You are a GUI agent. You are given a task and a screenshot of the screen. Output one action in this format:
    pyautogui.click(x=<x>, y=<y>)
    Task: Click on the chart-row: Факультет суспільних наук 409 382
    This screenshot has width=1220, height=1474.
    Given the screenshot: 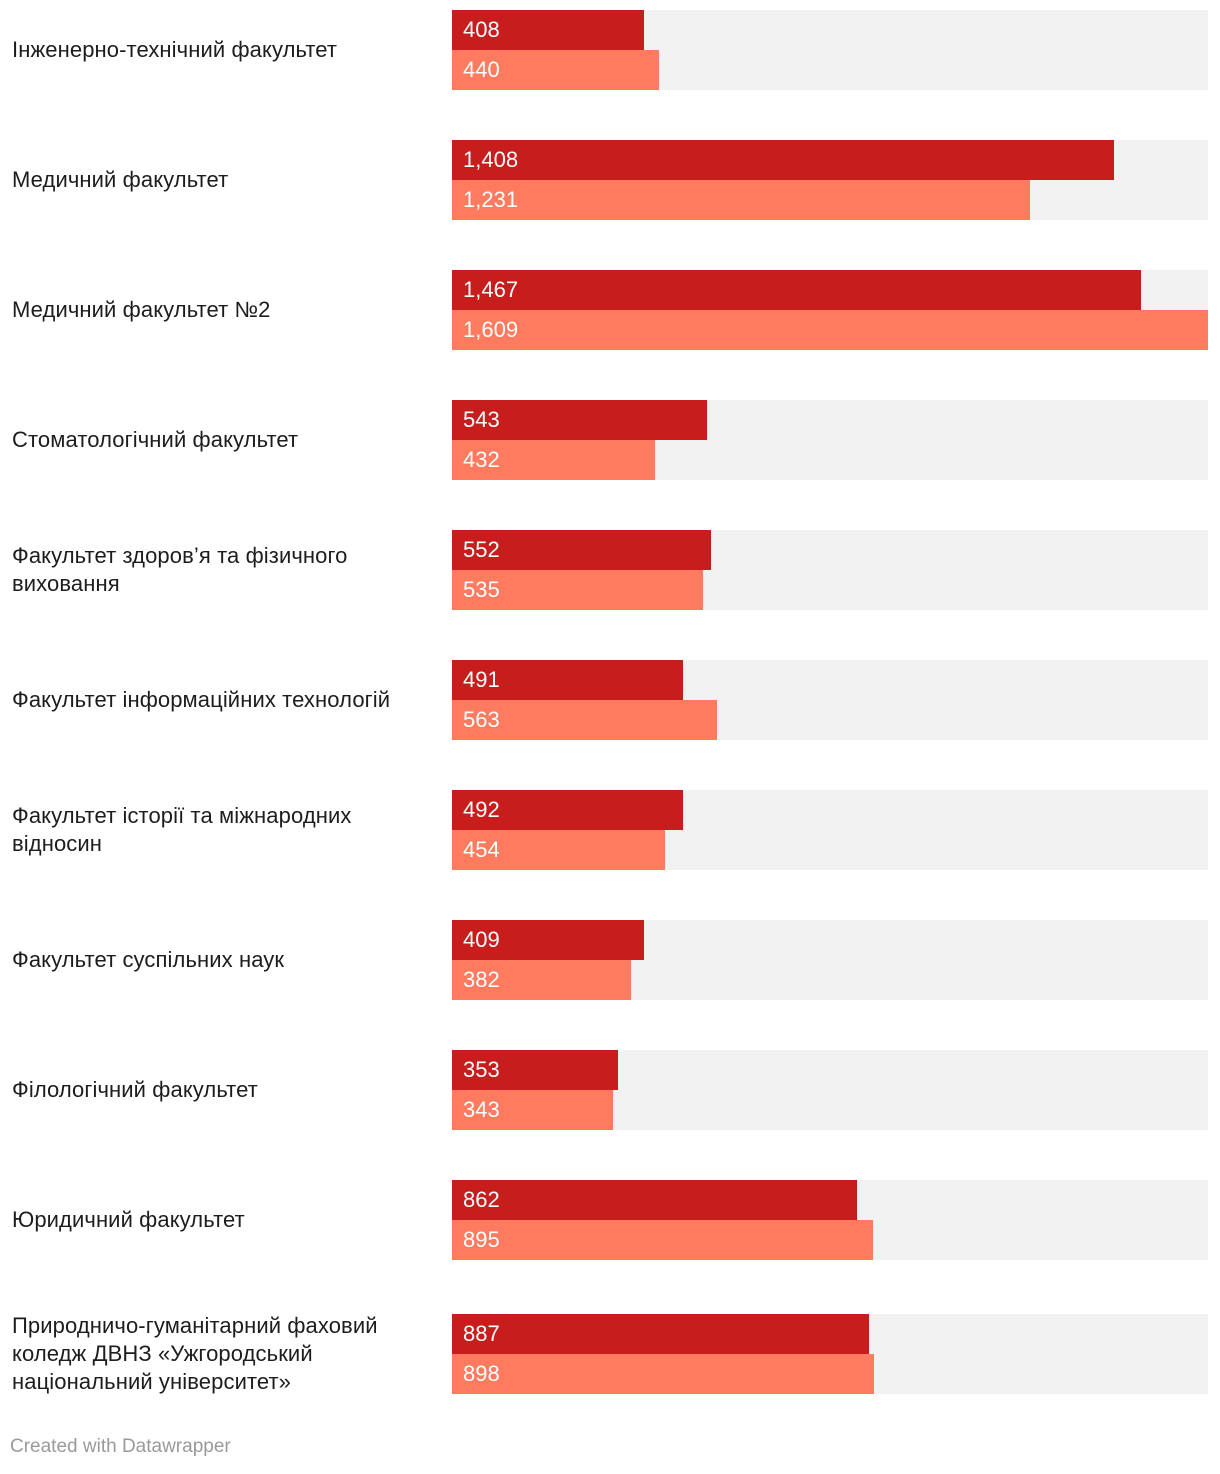 What is the action you would take?
    pyautogui.click(x=610, y=960)
    